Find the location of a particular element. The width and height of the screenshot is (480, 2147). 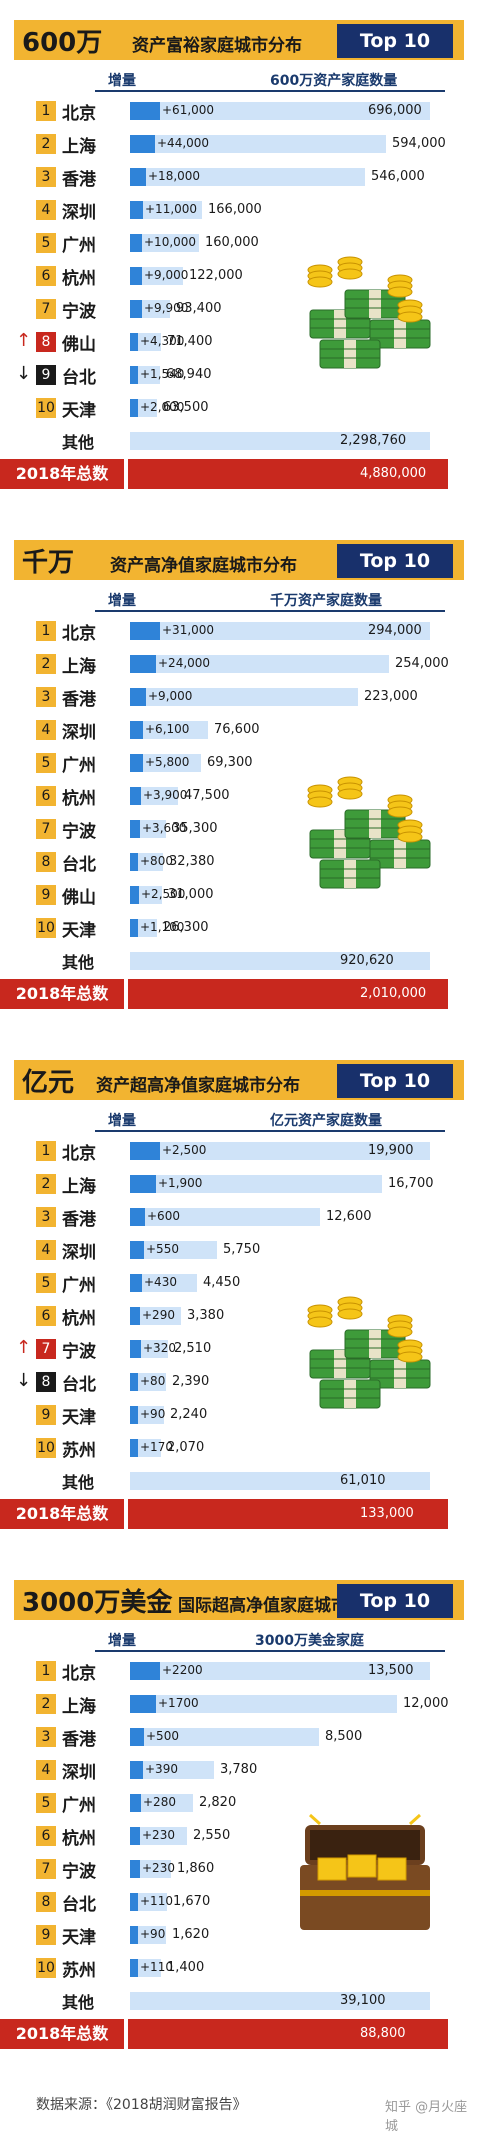

increase-label: +2200 is located at coordinates (182, 1670).